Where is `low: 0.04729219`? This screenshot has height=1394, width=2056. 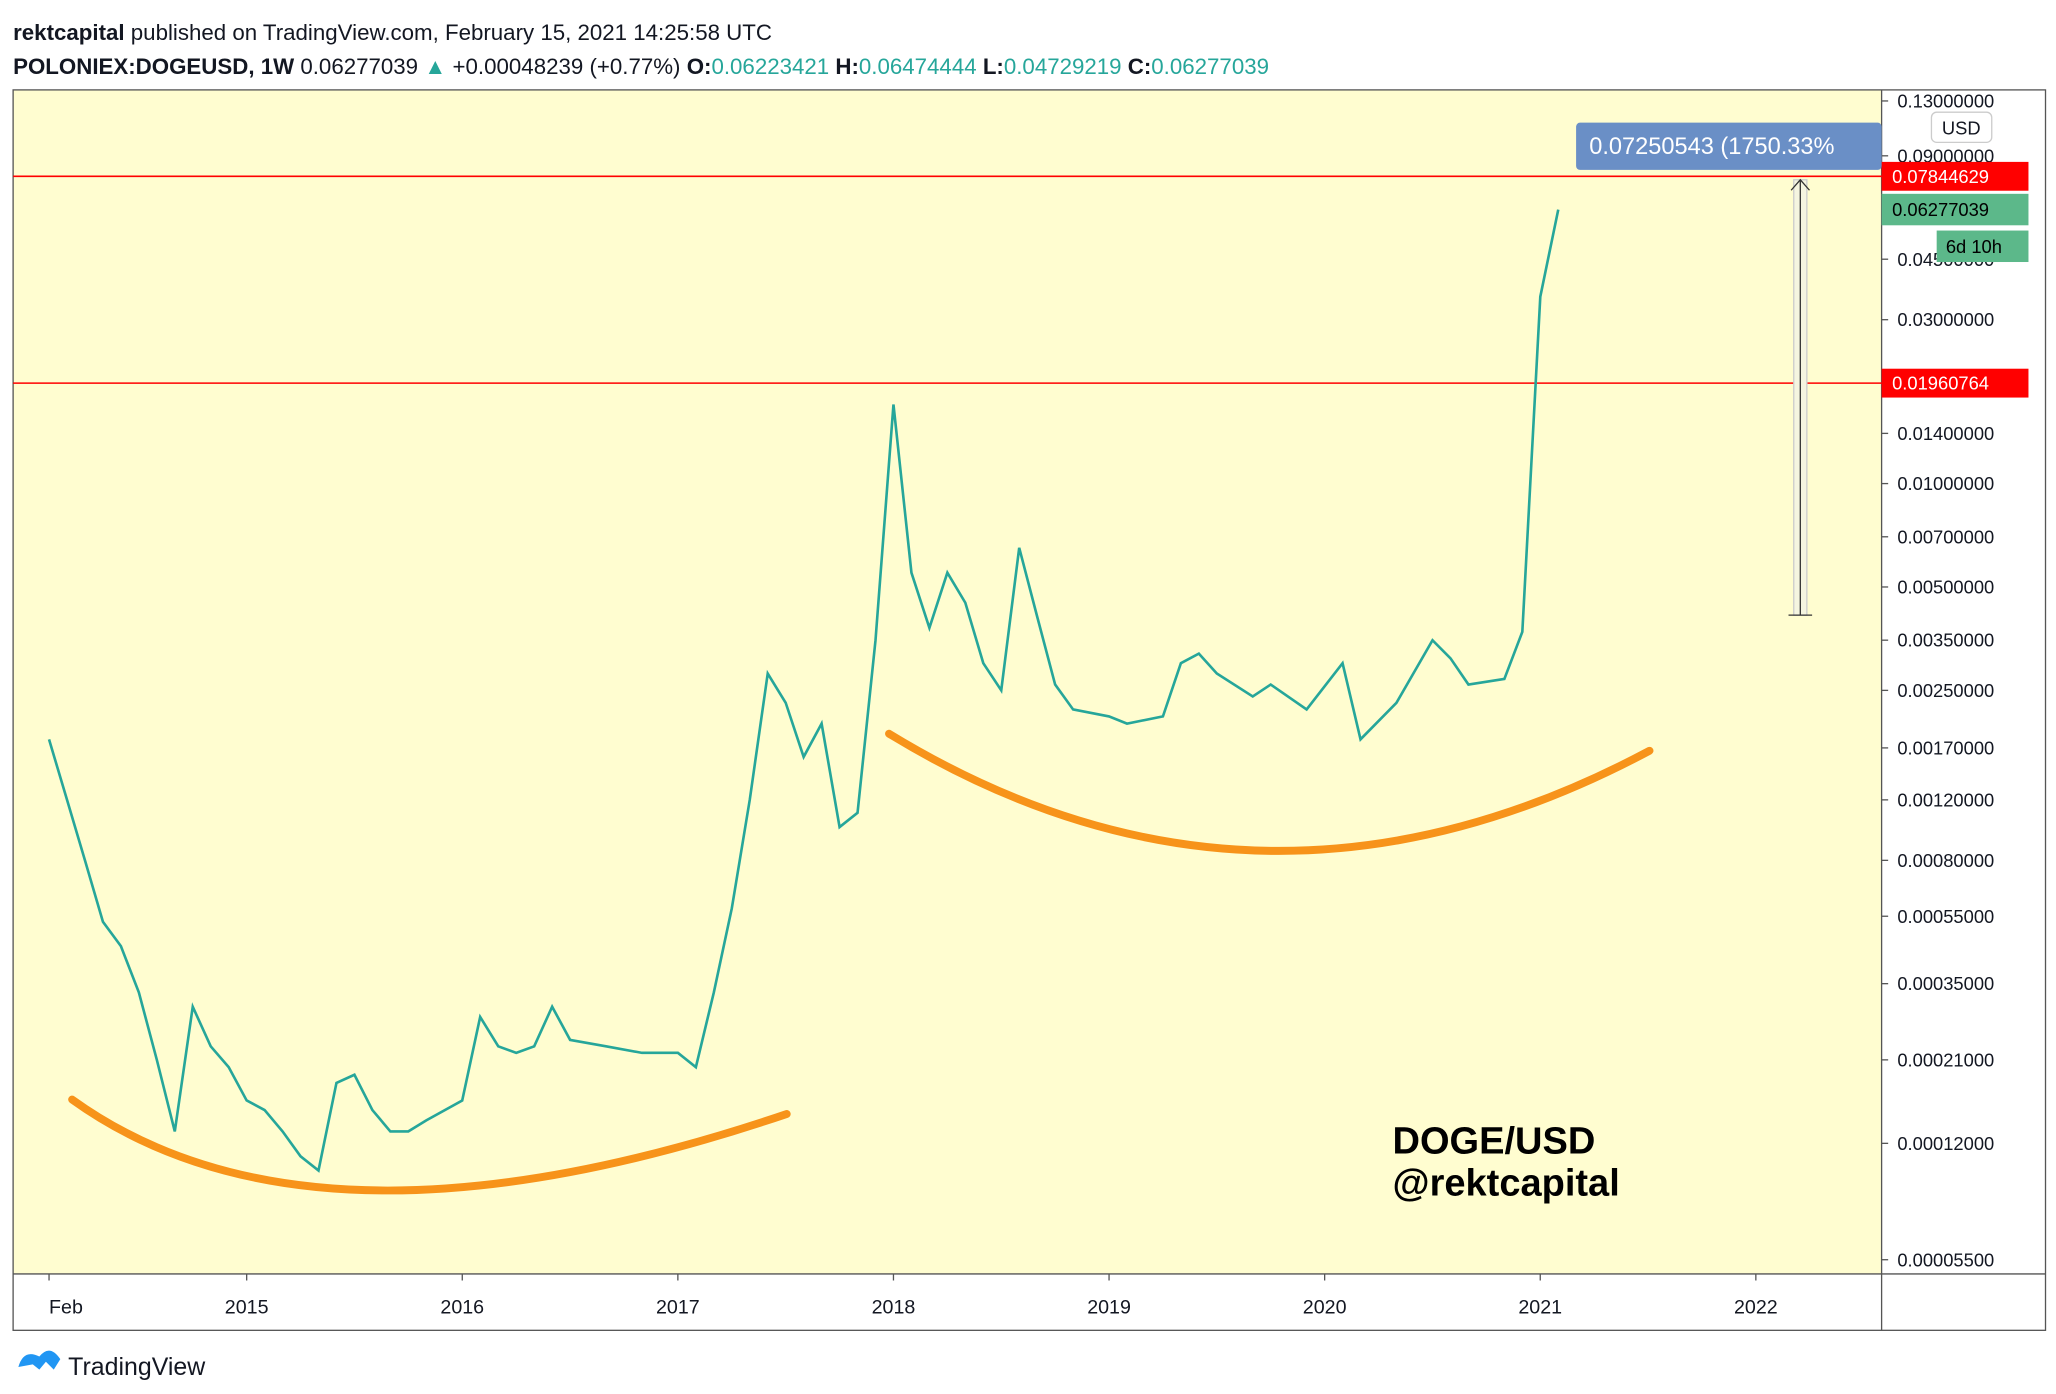 low: 0.04729219 is located at coordinates (1063, 66).